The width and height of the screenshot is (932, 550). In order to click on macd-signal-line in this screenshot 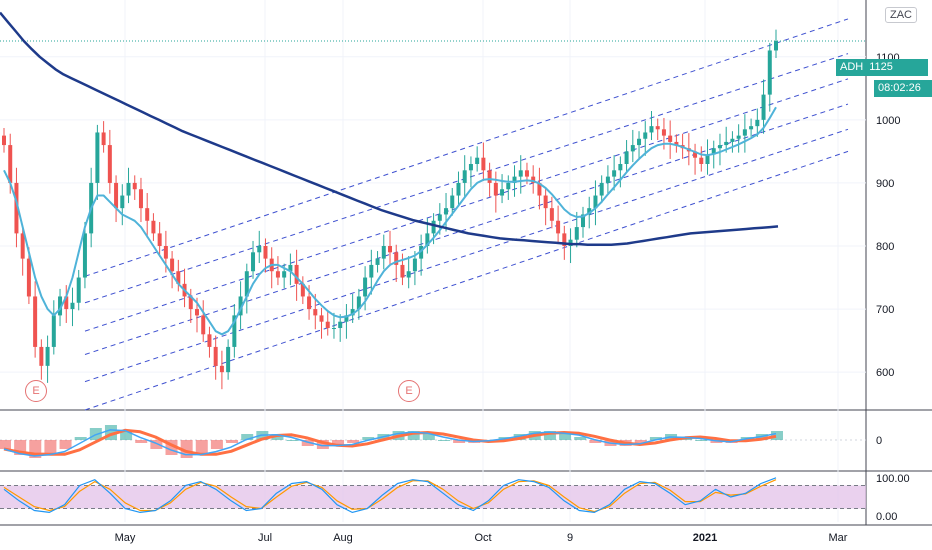, I will do `click(390, 442)`.